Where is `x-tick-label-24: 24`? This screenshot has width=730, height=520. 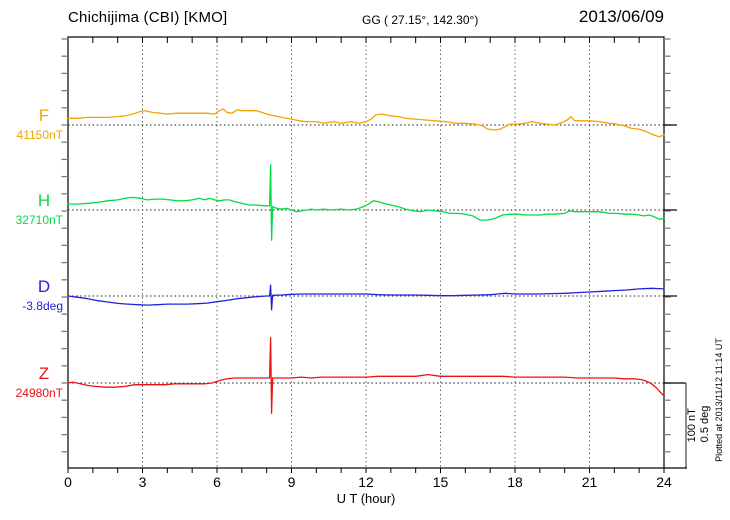
x-tick-label-24: 24 is located at coordinates (664, 482).